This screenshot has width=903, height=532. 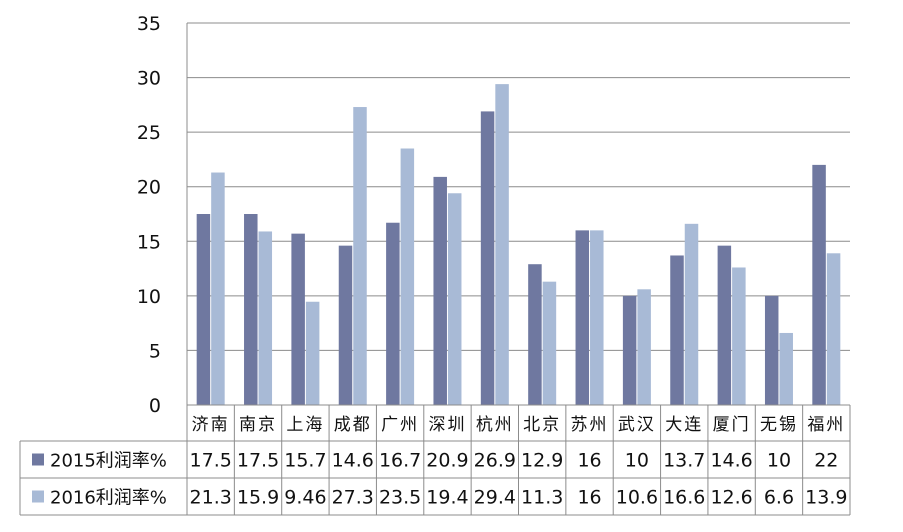 What do you see at coordinates (353, 425) in the screenshot?
I see `category-label: 成都` at bounding box center [353, 425].